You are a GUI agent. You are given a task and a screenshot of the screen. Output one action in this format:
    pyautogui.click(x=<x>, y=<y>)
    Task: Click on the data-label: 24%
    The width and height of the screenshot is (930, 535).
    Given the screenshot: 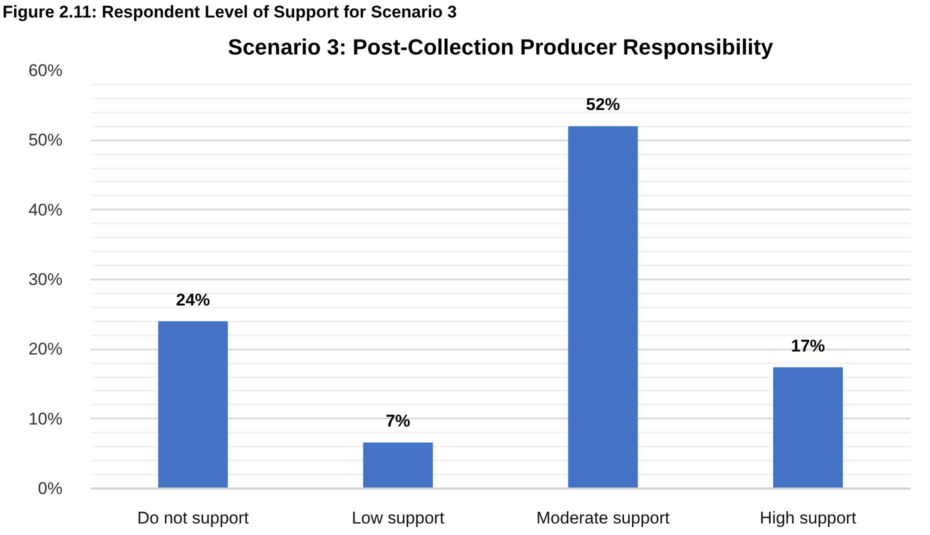 What is the action you would take?
    pyautogui.click(x=193, y=300)
    